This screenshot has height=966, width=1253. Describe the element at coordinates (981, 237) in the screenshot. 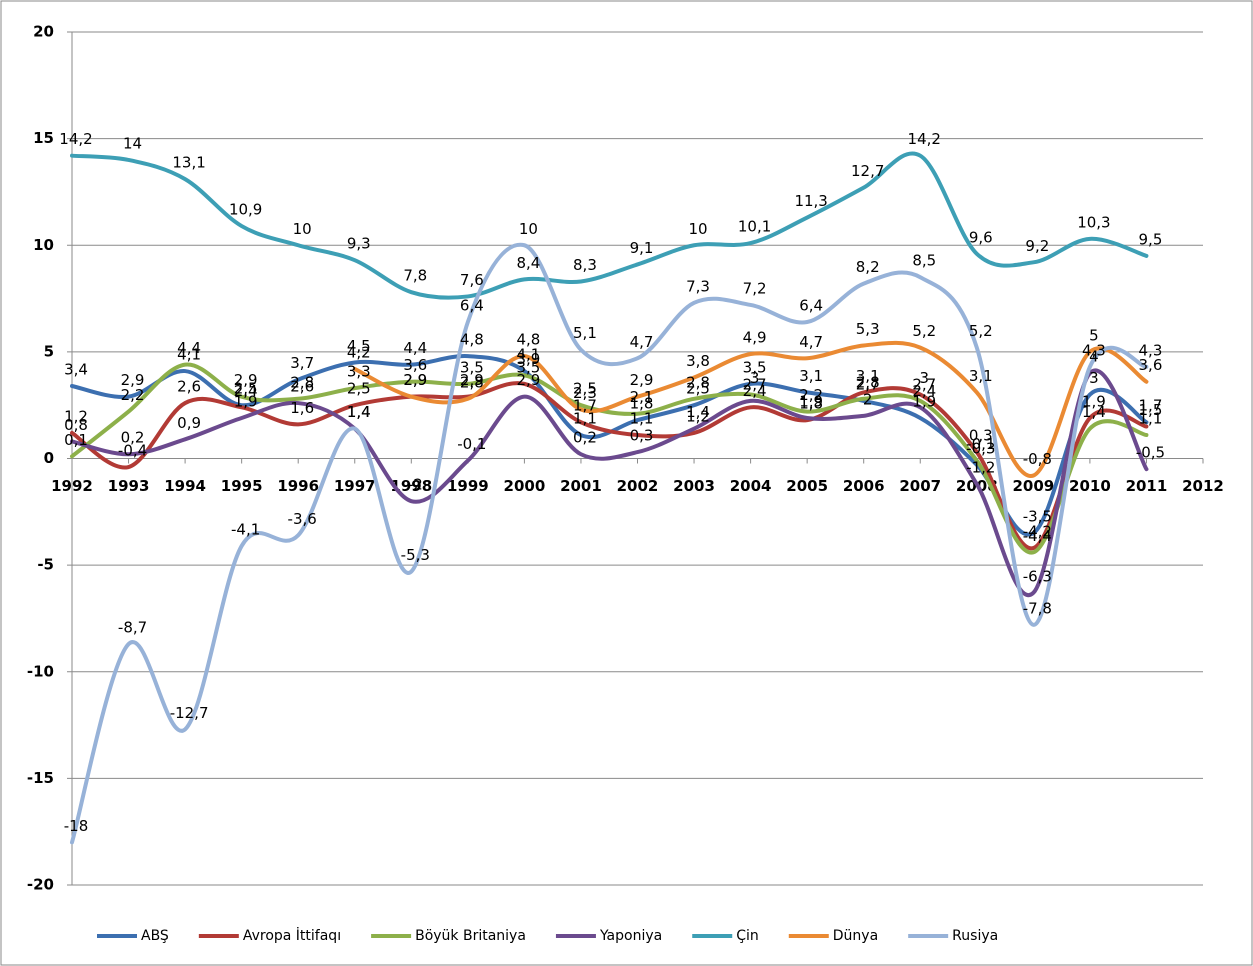

I see `data-label: 9,6` at that location.